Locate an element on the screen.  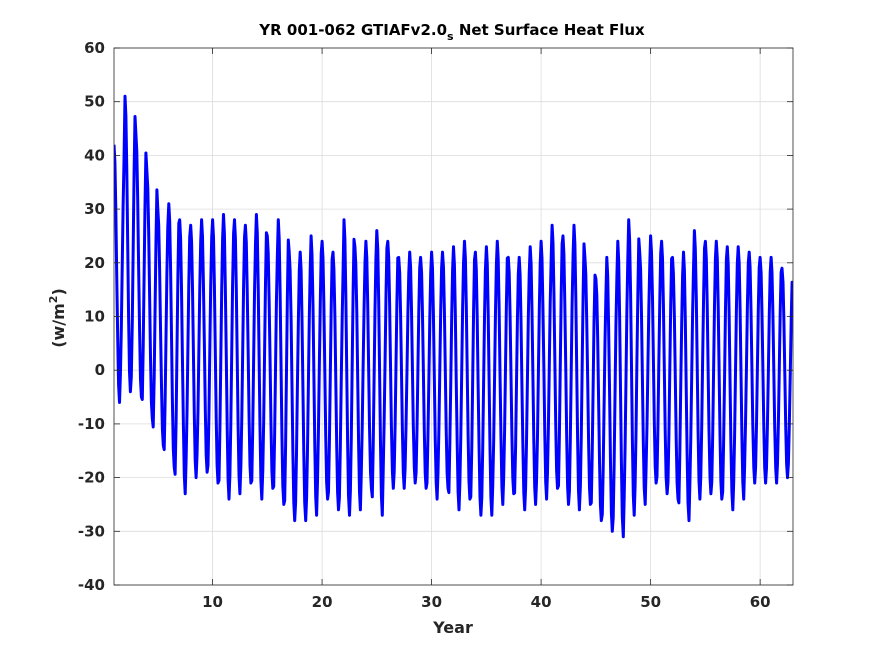
y-tick-label: 60 is located at coordinates (94, 48).